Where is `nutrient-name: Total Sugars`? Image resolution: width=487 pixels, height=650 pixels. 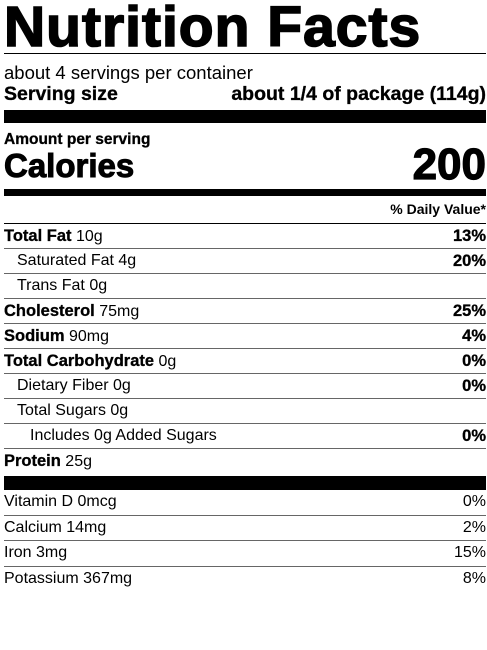 nutrient-name: Total Sugars is located at coordinates (61, 410).